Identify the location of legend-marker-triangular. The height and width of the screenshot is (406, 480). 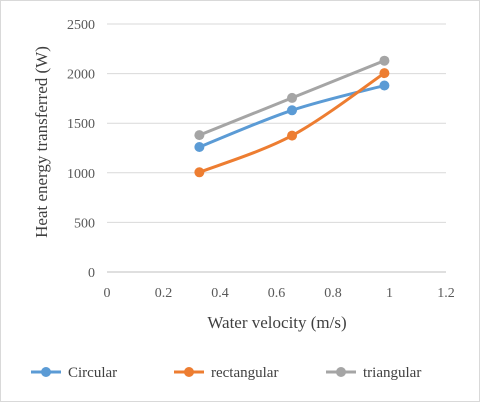
(341, 372).